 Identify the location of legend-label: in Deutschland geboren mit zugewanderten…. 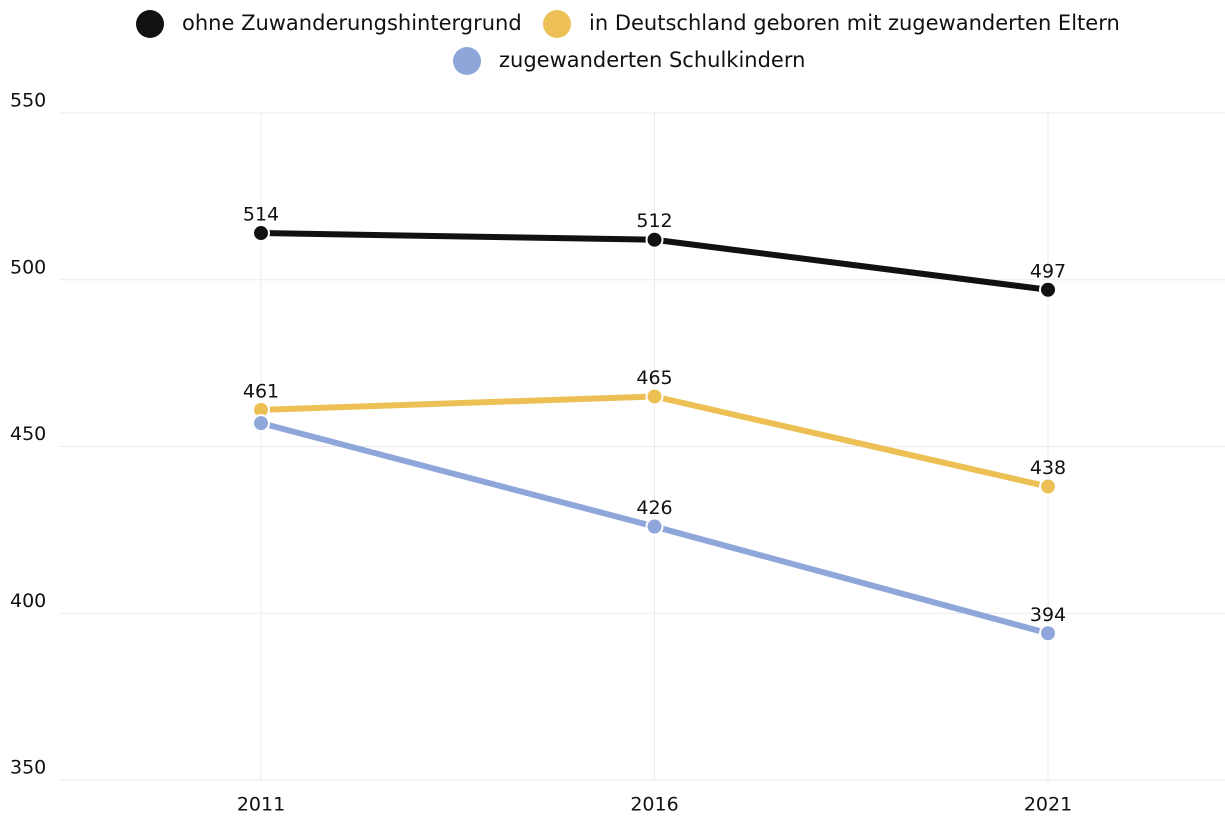
(854, 23).